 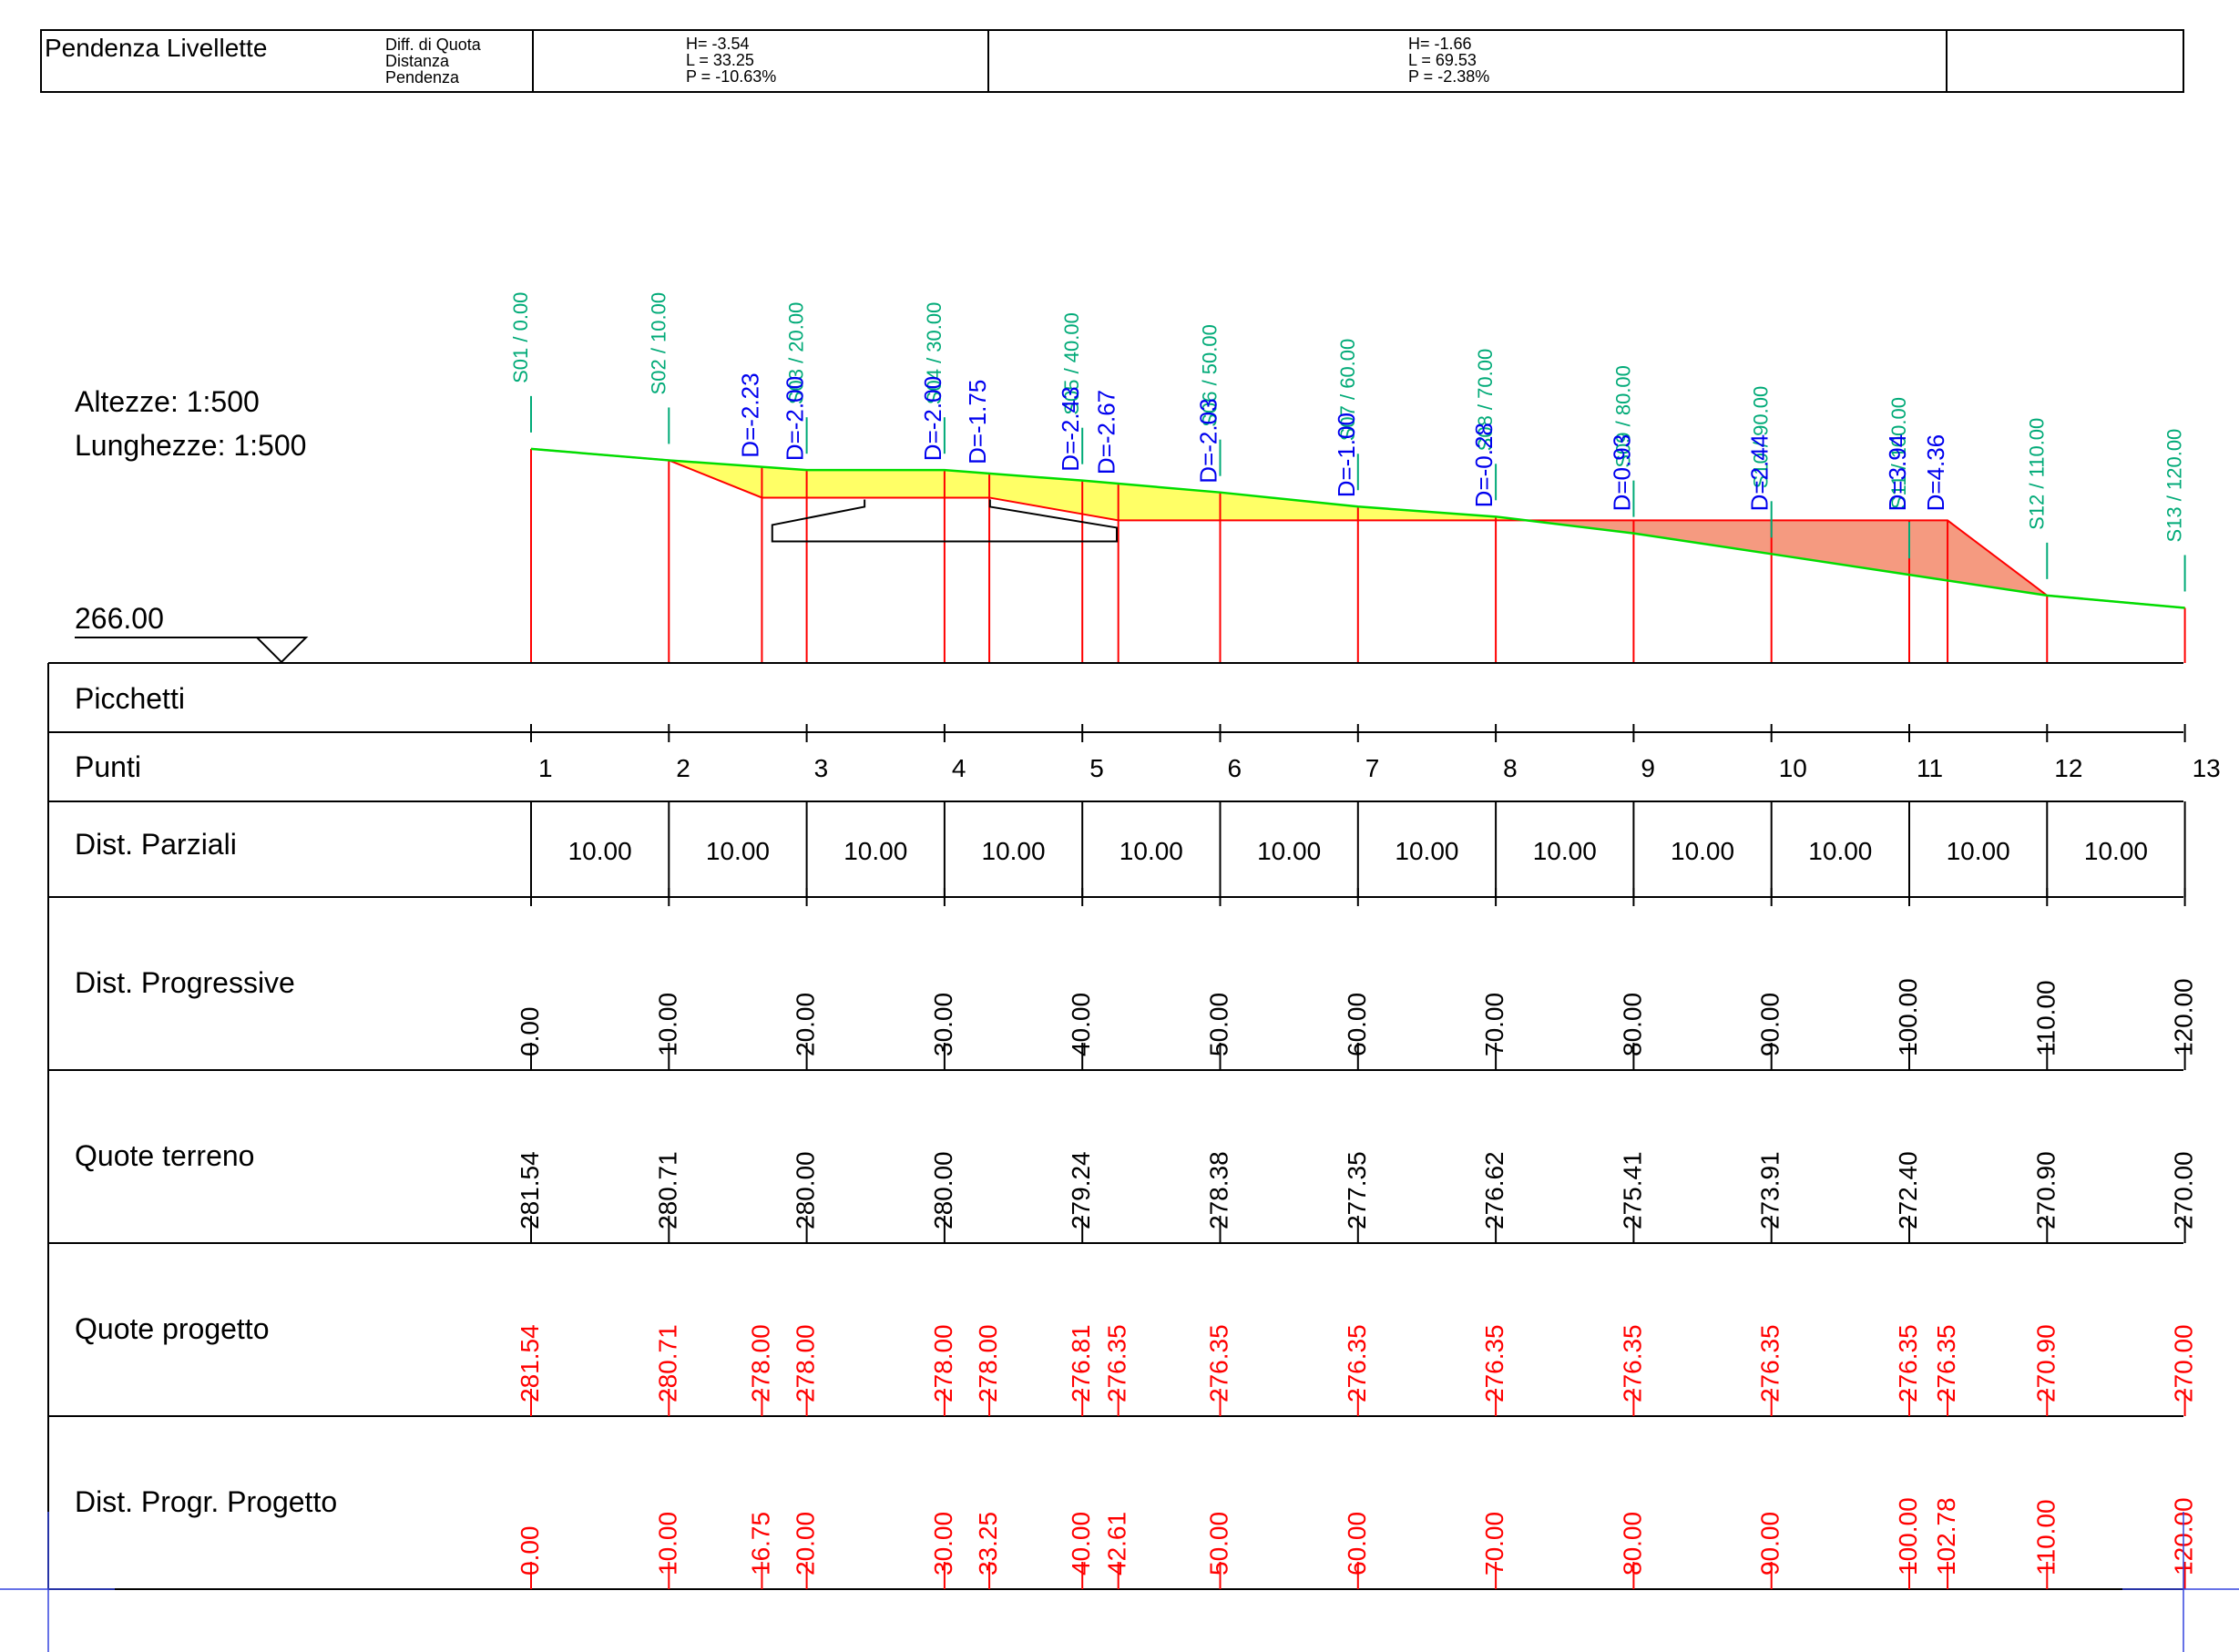 I want to click on height-difference-label: D=-2.00, so click(x=795, y=418).